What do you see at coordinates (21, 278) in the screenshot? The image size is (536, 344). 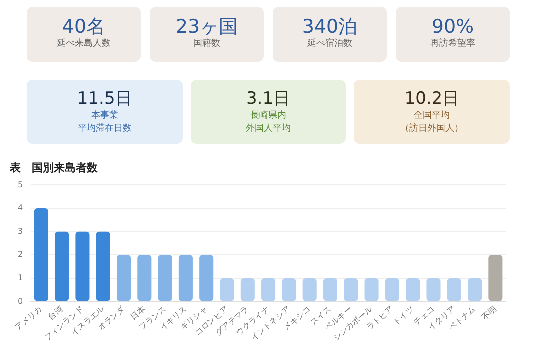 I see `y-tick-label: 1` at bounding box center [21, 278].